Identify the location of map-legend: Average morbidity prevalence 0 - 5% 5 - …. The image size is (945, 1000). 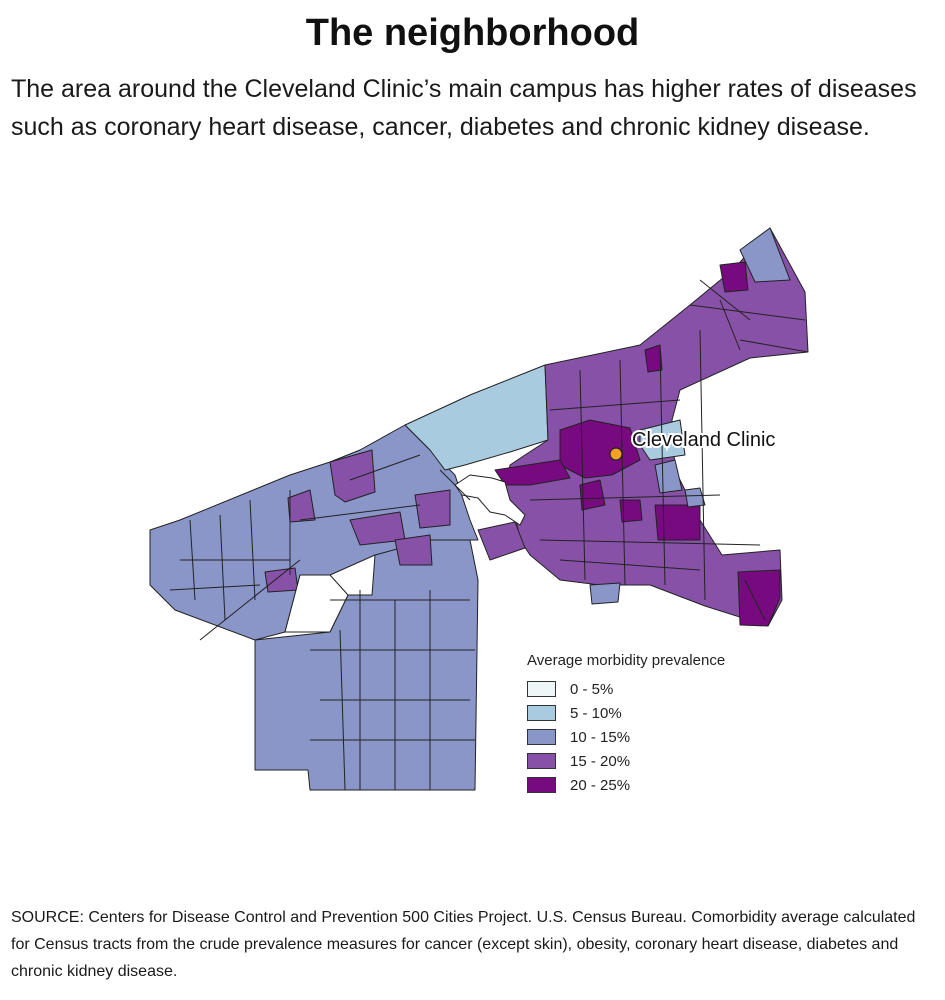
(626, 724).